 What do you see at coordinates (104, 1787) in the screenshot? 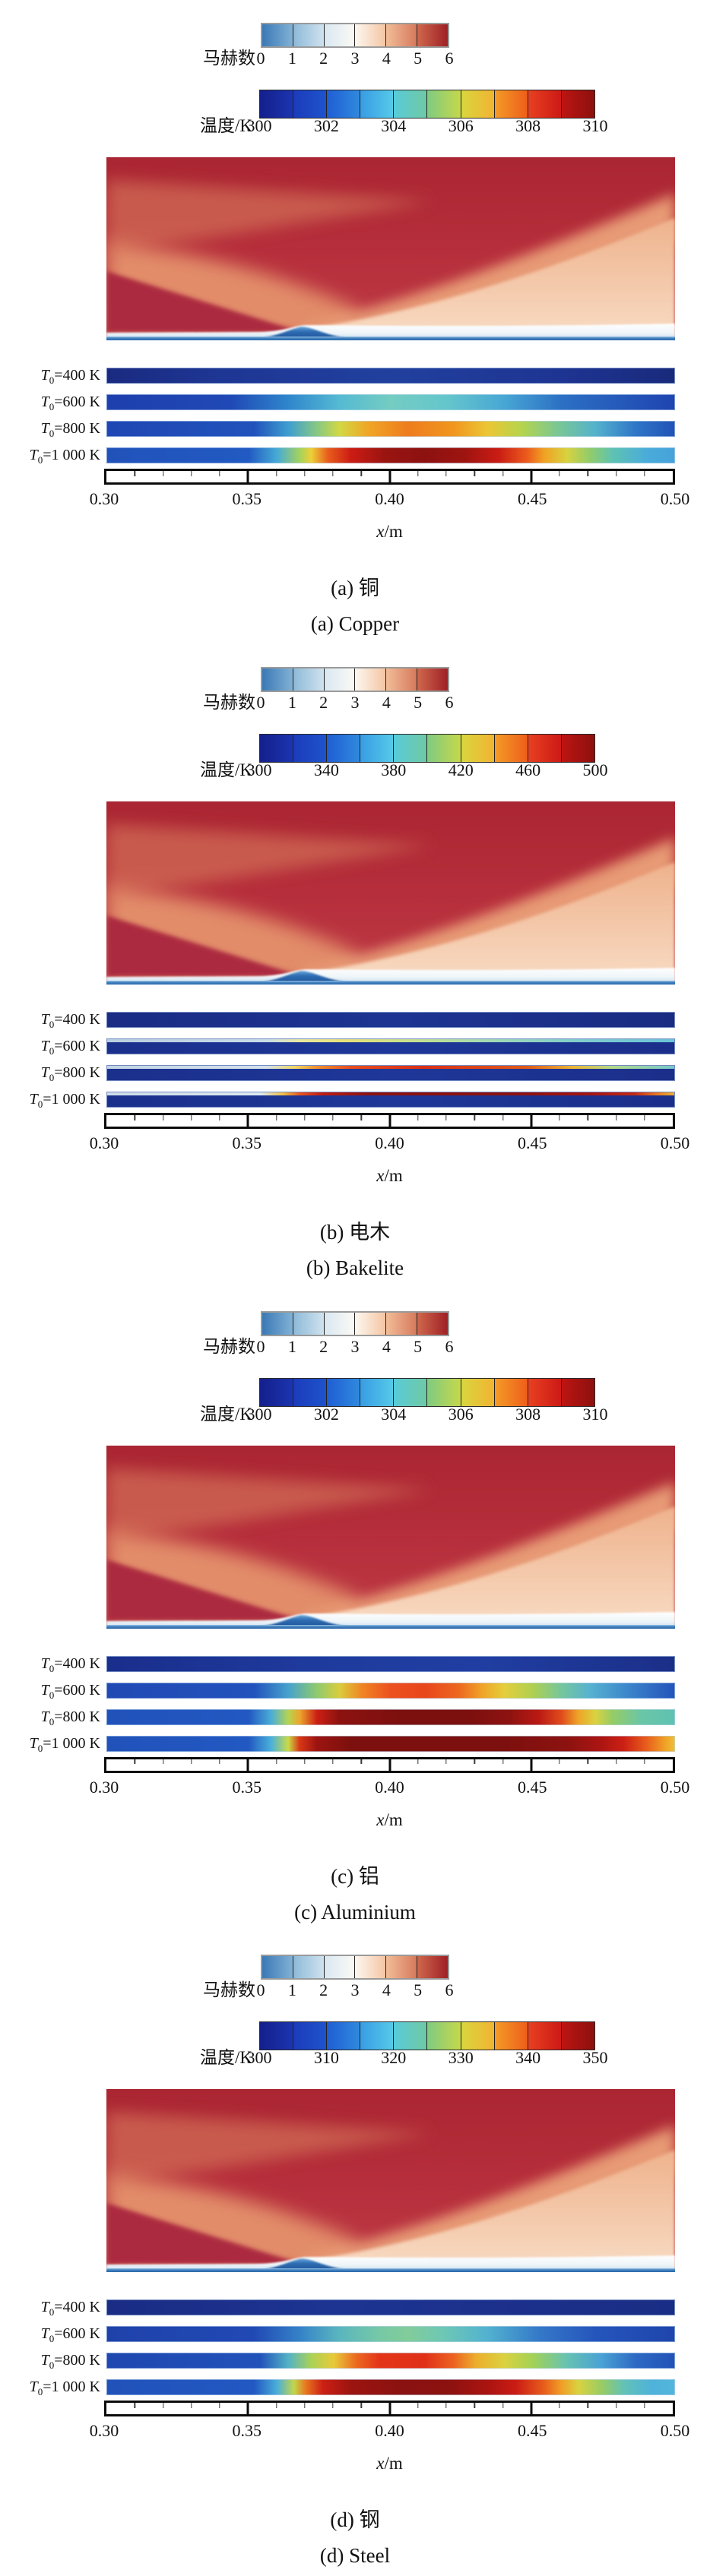
I see `x-tick-label: 0.30` at bounding box center [104, 1787].